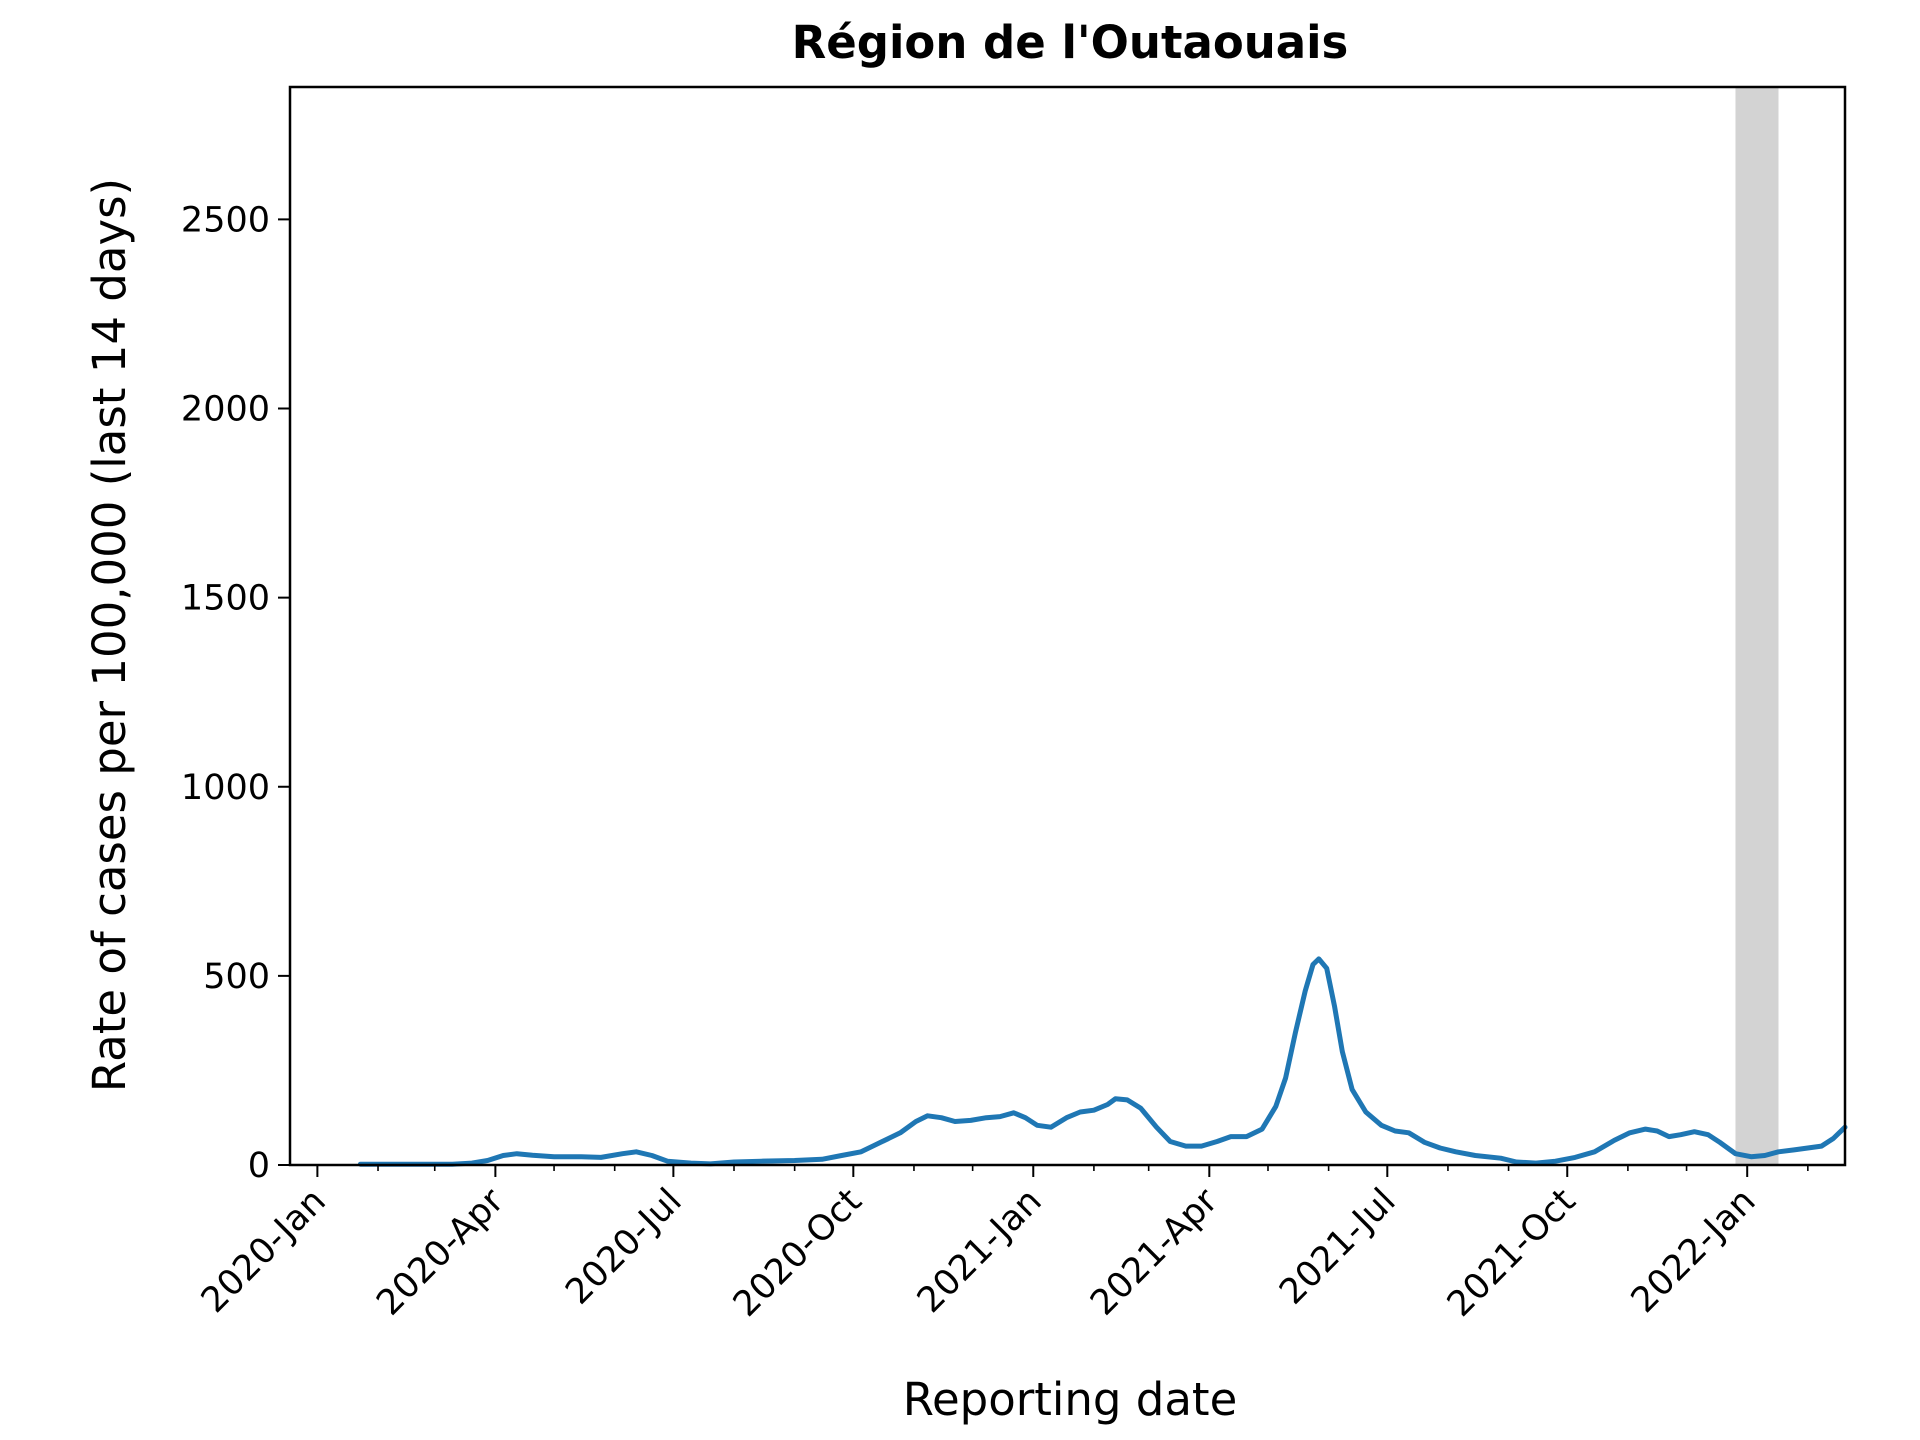  I want to click on y-tick-label: 0, so click(259, 1166).